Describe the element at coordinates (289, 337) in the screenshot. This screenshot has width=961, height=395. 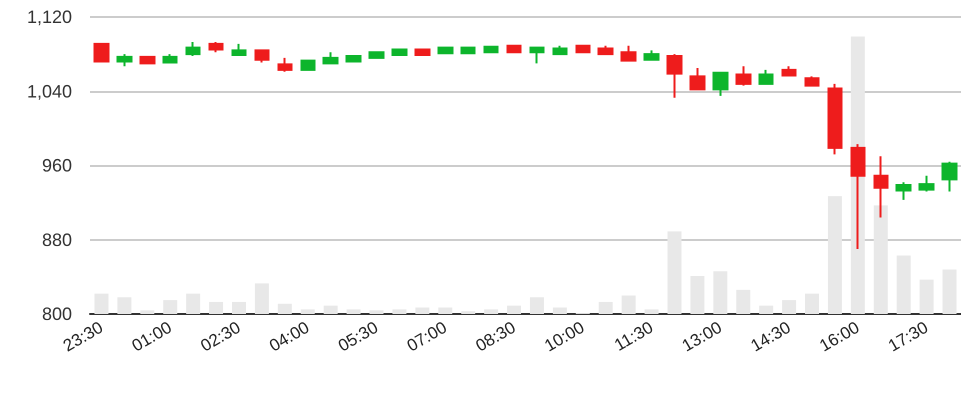
I see `x-tick-label: 04:00` at that location.